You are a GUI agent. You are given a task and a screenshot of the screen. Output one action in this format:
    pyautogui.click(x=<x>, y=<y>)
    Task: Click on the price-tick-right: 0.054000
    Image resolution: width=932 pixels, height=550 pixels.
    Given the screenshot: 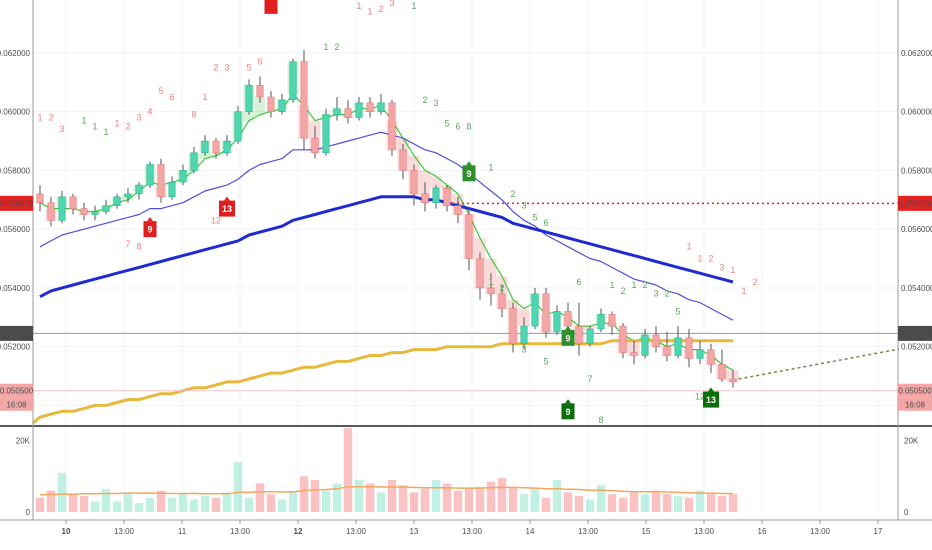 What is the action you would take?
    pyautogui.click(x=916, y=288)
    